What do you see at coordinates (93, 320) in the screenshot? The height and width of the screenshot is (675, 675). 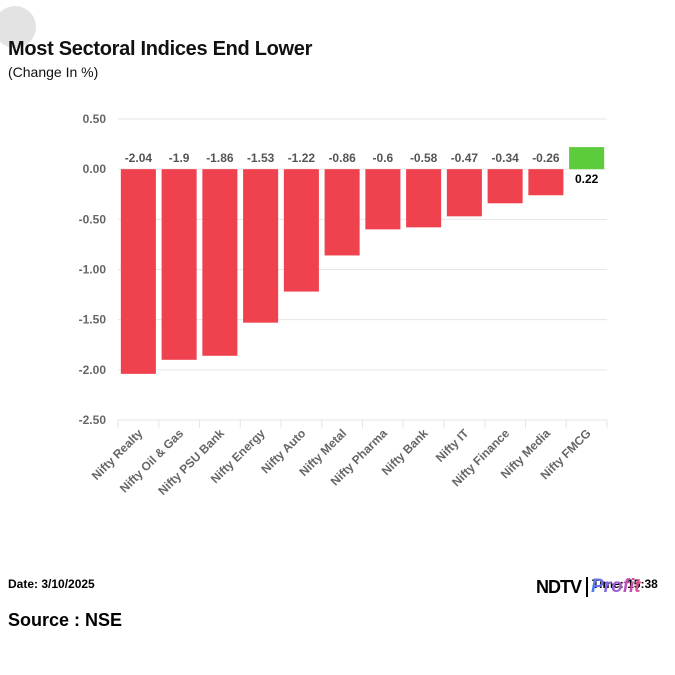 I see `y-tick-label: -1.50` at bounding box center [93, 320].